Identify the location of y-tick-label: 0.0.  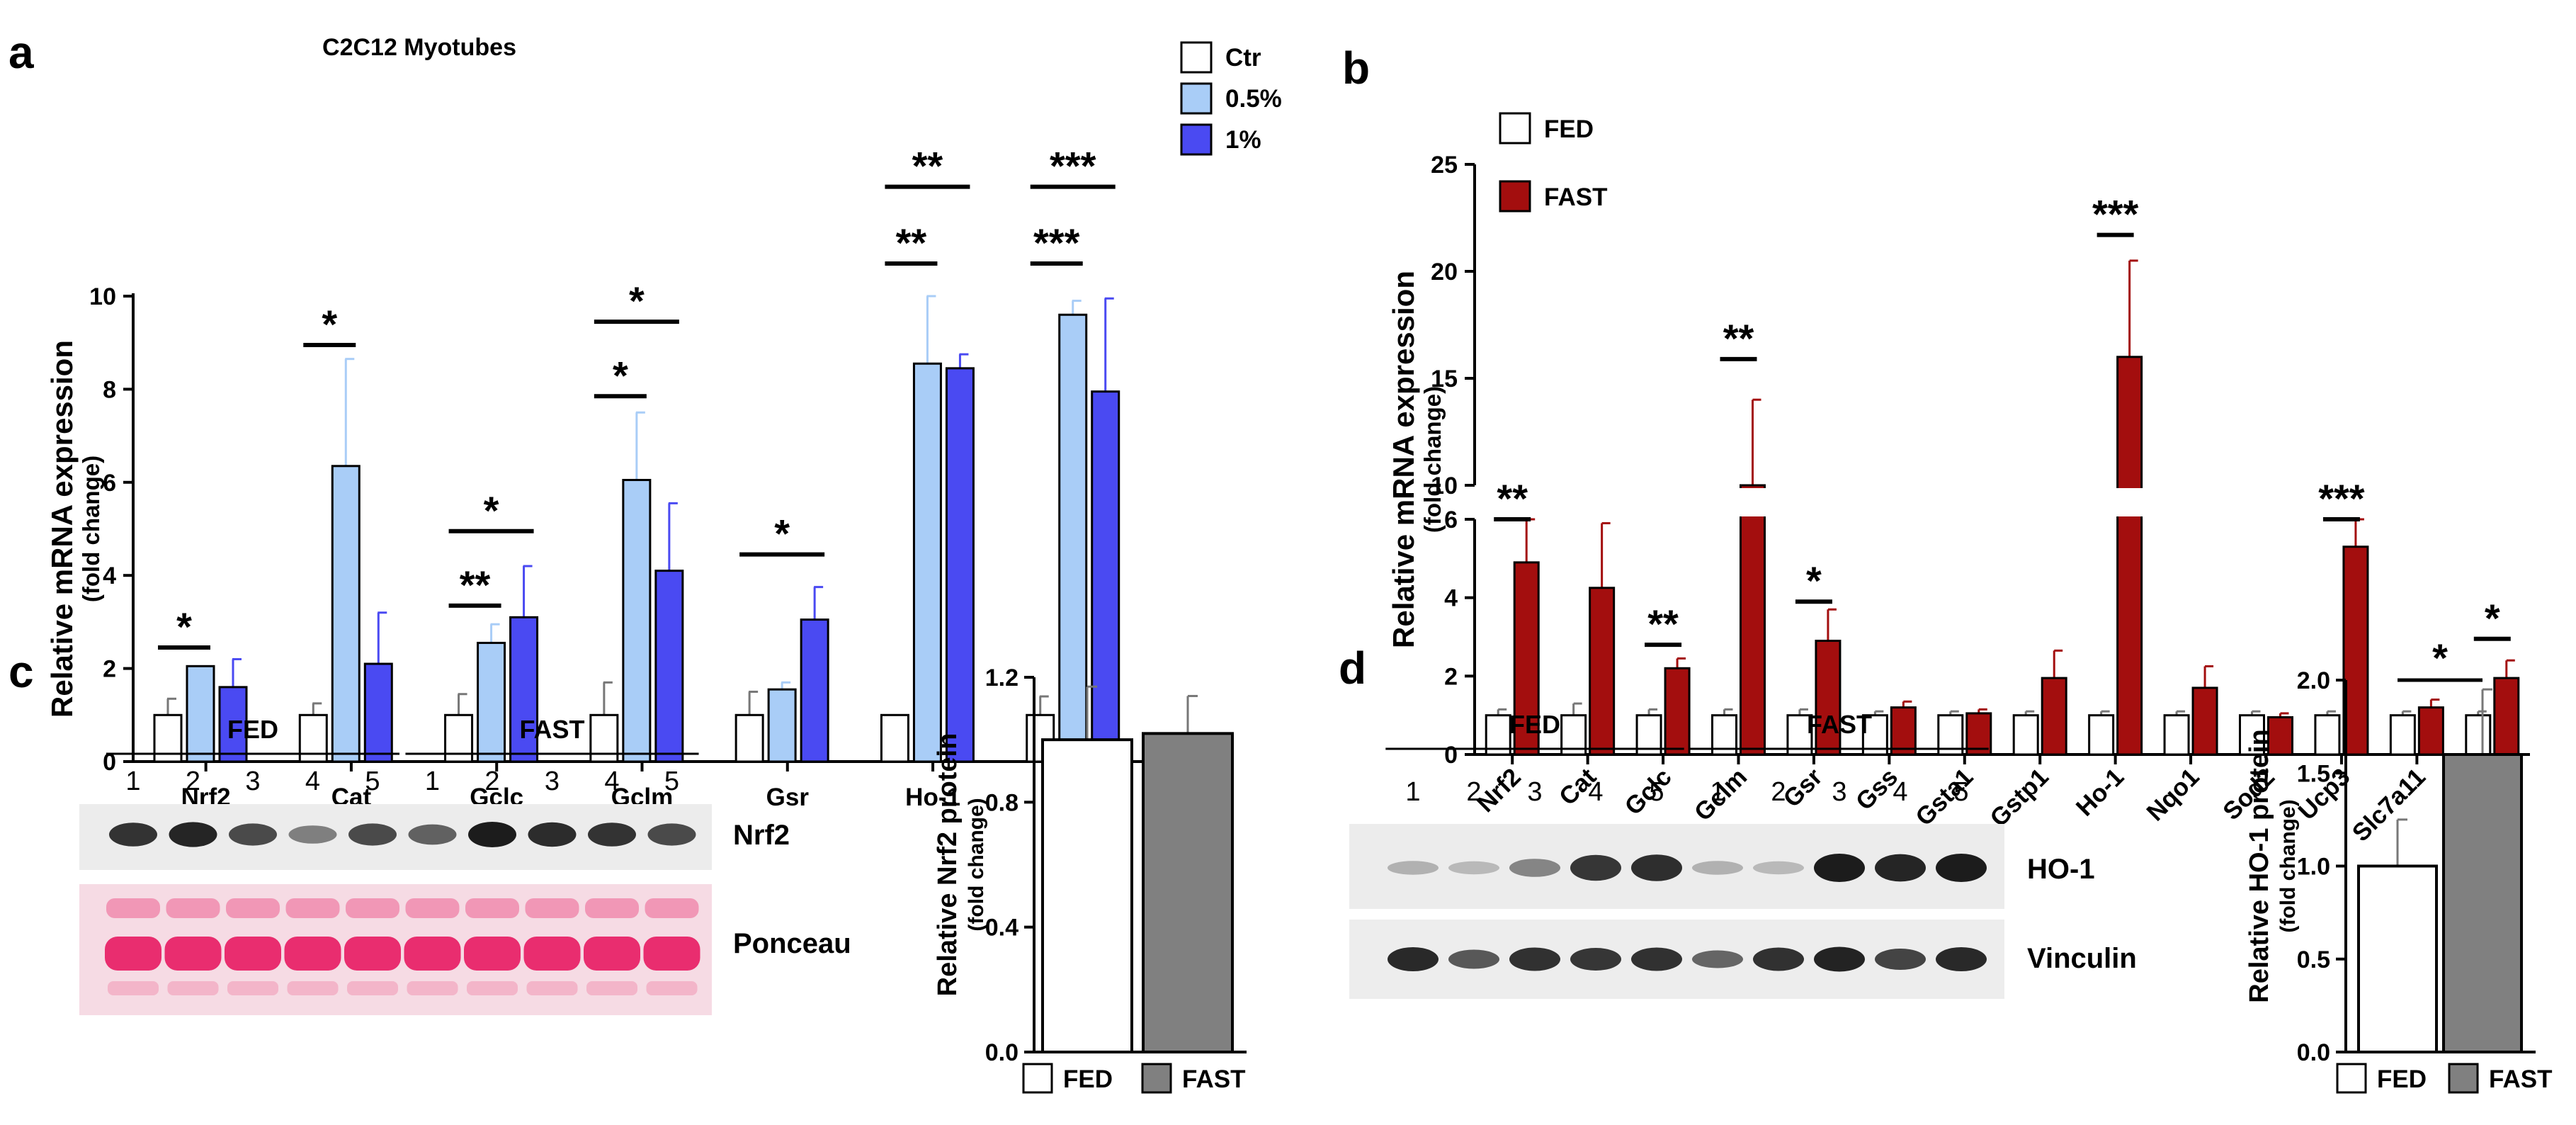
(1002, 1052).